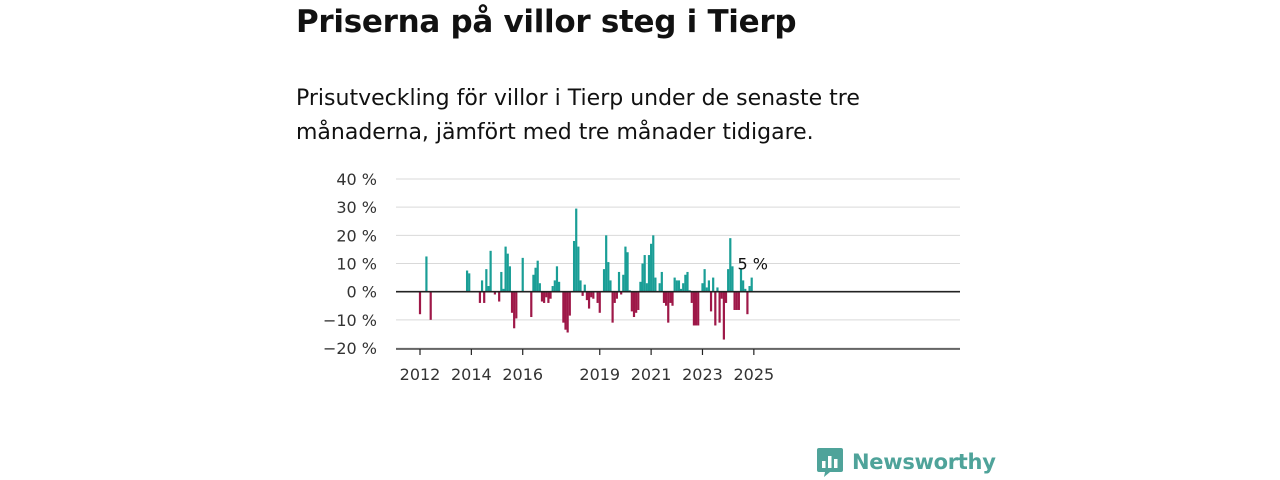 The width and height of the screenshot is (1280, 480). I want to click on bars, so click(585, 274).